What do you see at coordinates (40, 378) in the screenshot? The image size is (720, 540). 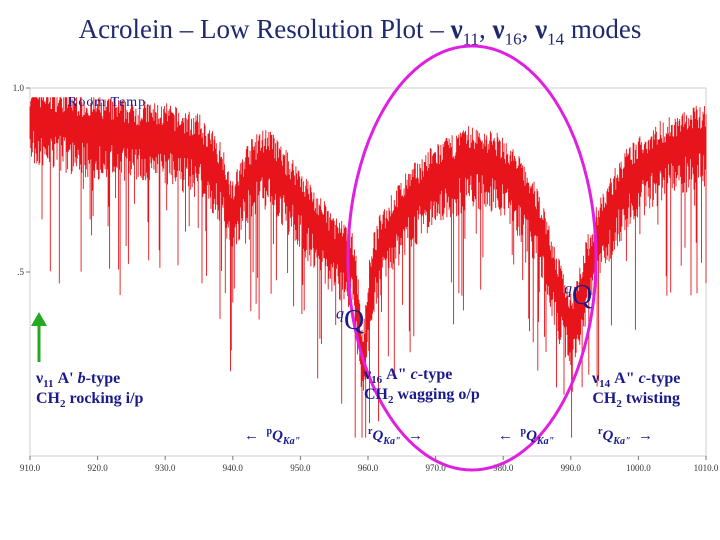 I see `nu11-symbol: ν` at bounding box center [40, 378].